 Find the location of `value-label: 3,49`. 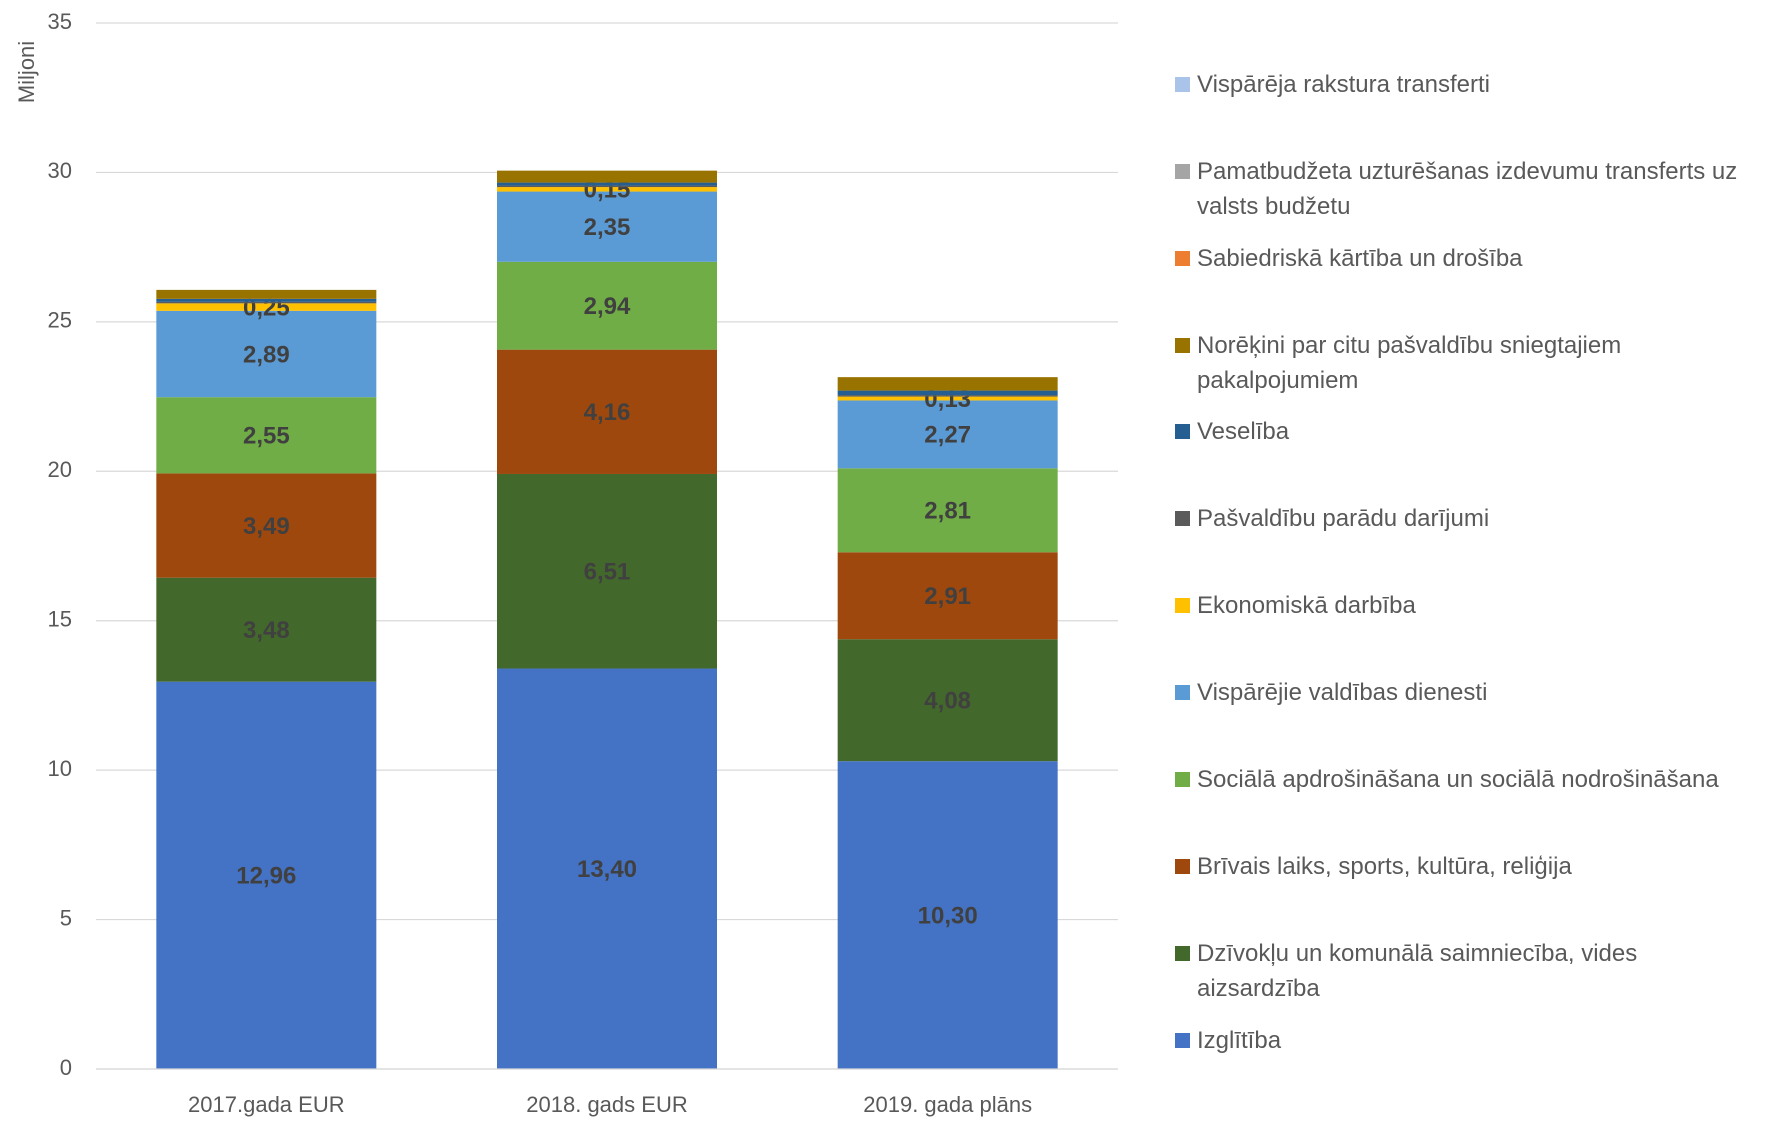

value-label: 3,49 is located at coordinates (266, 526).